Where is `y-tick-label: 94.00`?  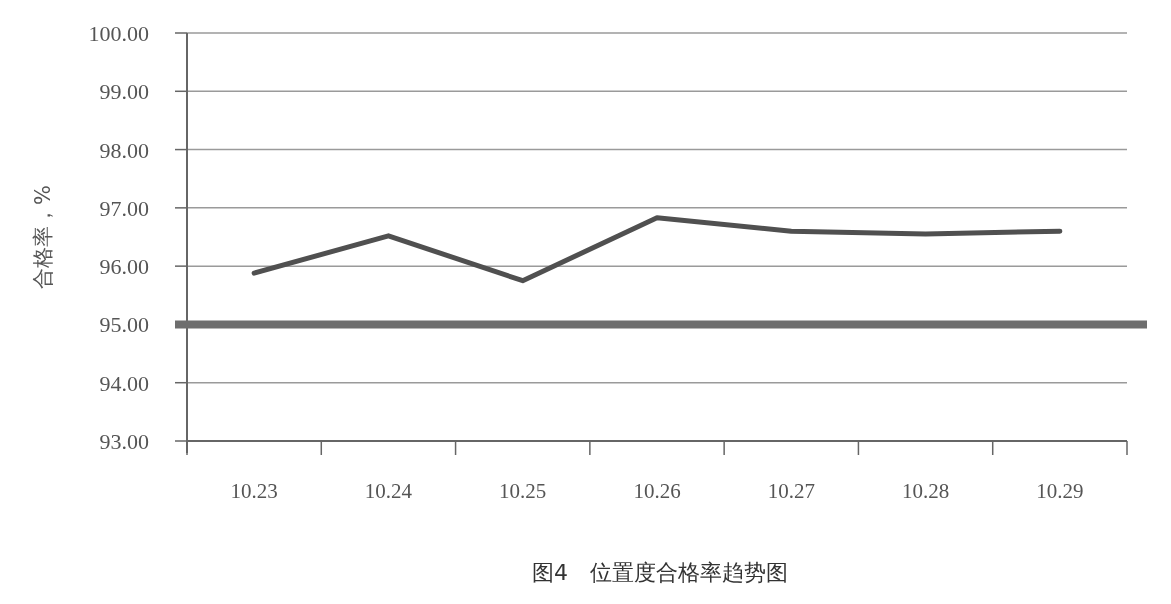 y-tick-label: 94.00 is located at coordinates (124, 383).